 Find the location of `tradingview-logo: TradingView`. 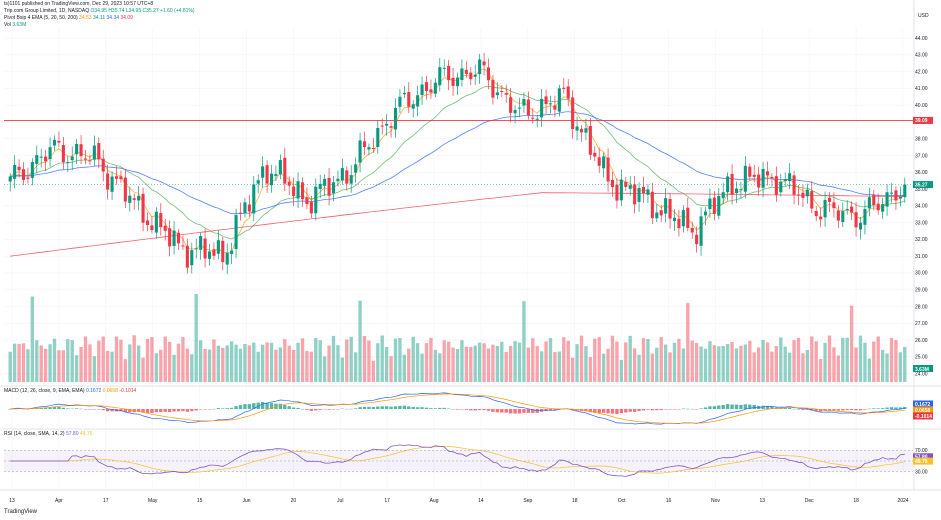

tradingview-logo: TradingView is located at coordinates (21, 512).